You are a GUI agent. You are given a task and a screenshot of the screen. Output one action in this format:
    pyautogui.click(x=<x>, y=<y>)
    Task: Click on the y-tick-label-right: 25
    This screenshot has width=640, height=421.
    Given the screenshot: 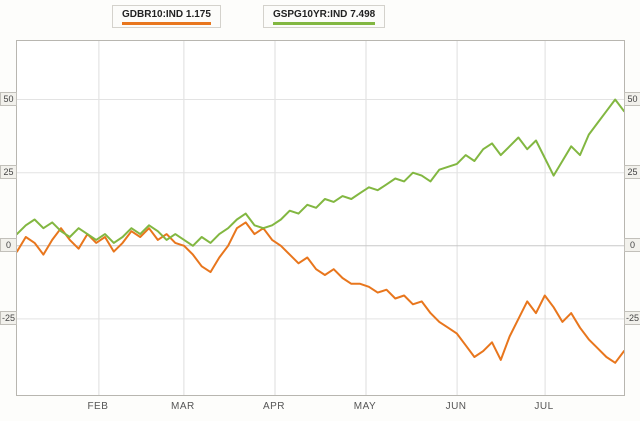 What is the action you would take?
    pyautogui.click(x=632, y=171)
    